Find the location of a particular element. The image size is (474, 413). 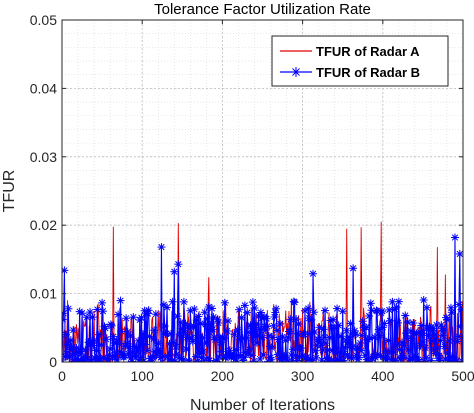

chart-title: Tolerance Factor Utilization Rate is located at coordinates (262, 9).